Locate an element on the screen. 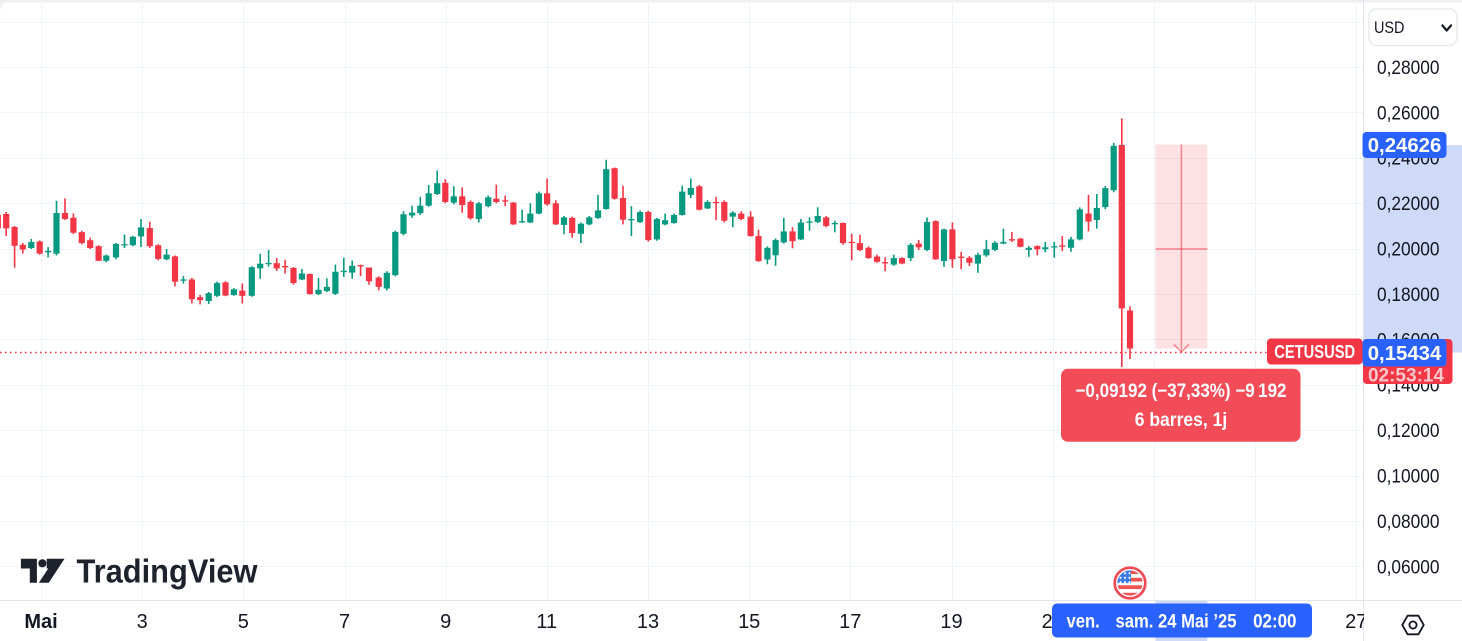 Image resolution: width=1462 pixels, height=641 pixels. svg-text: USD is located at coordinates (1389, 27).